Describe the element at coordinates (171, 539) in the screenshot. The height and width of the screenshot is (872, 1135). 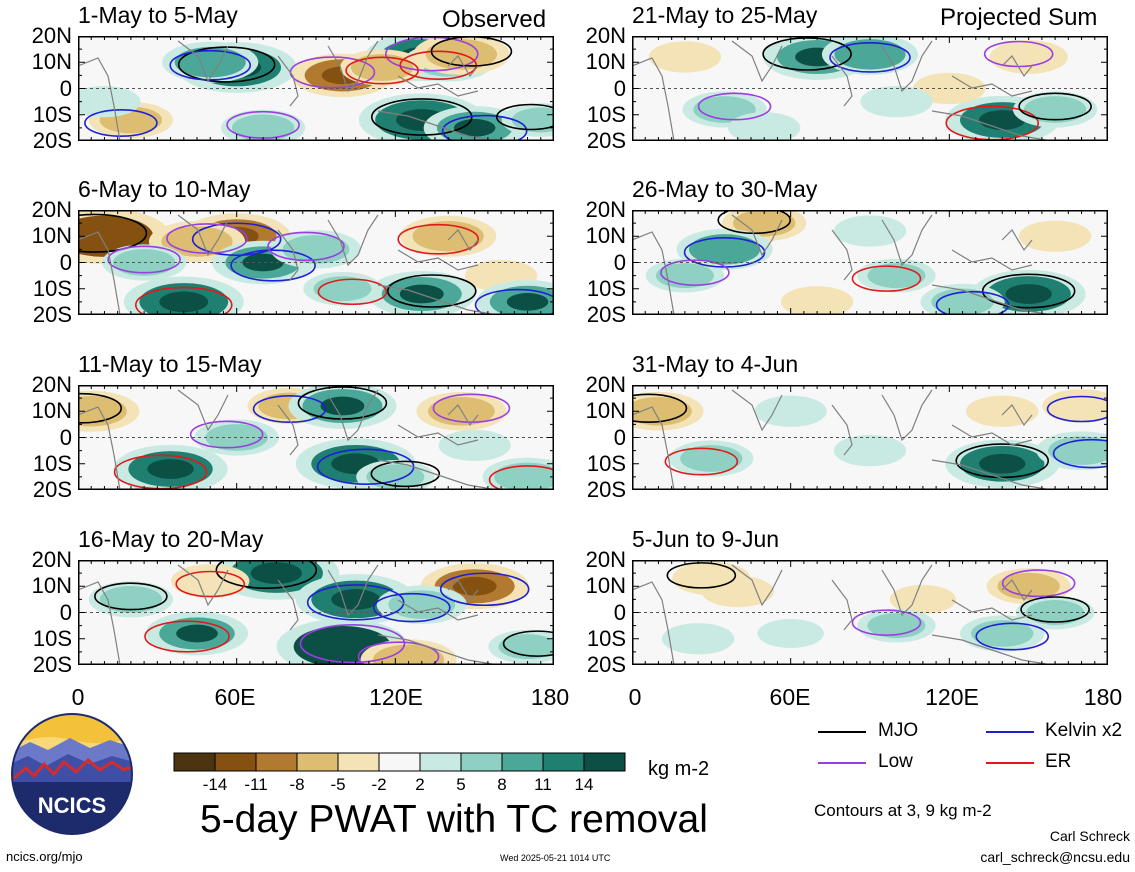
I see `panel-title: 16-May to 20-May` at that location.